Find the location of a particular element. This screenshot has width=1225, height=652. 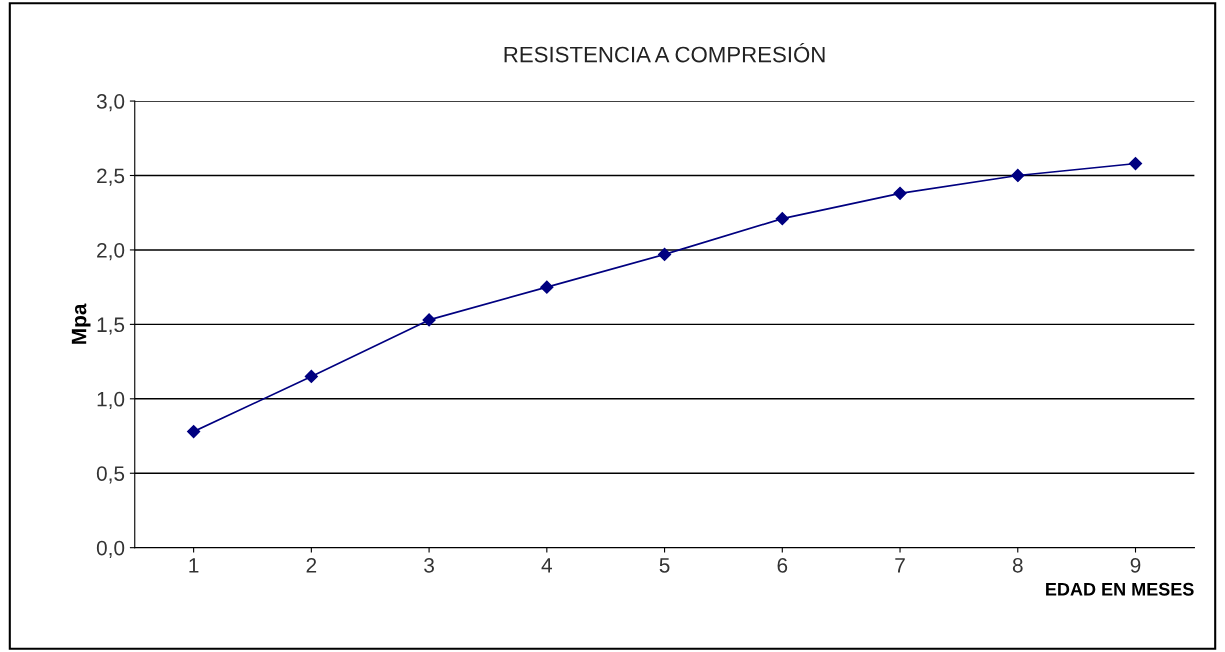

y-axis-title: Mpa is located at coordinates (81, 323).